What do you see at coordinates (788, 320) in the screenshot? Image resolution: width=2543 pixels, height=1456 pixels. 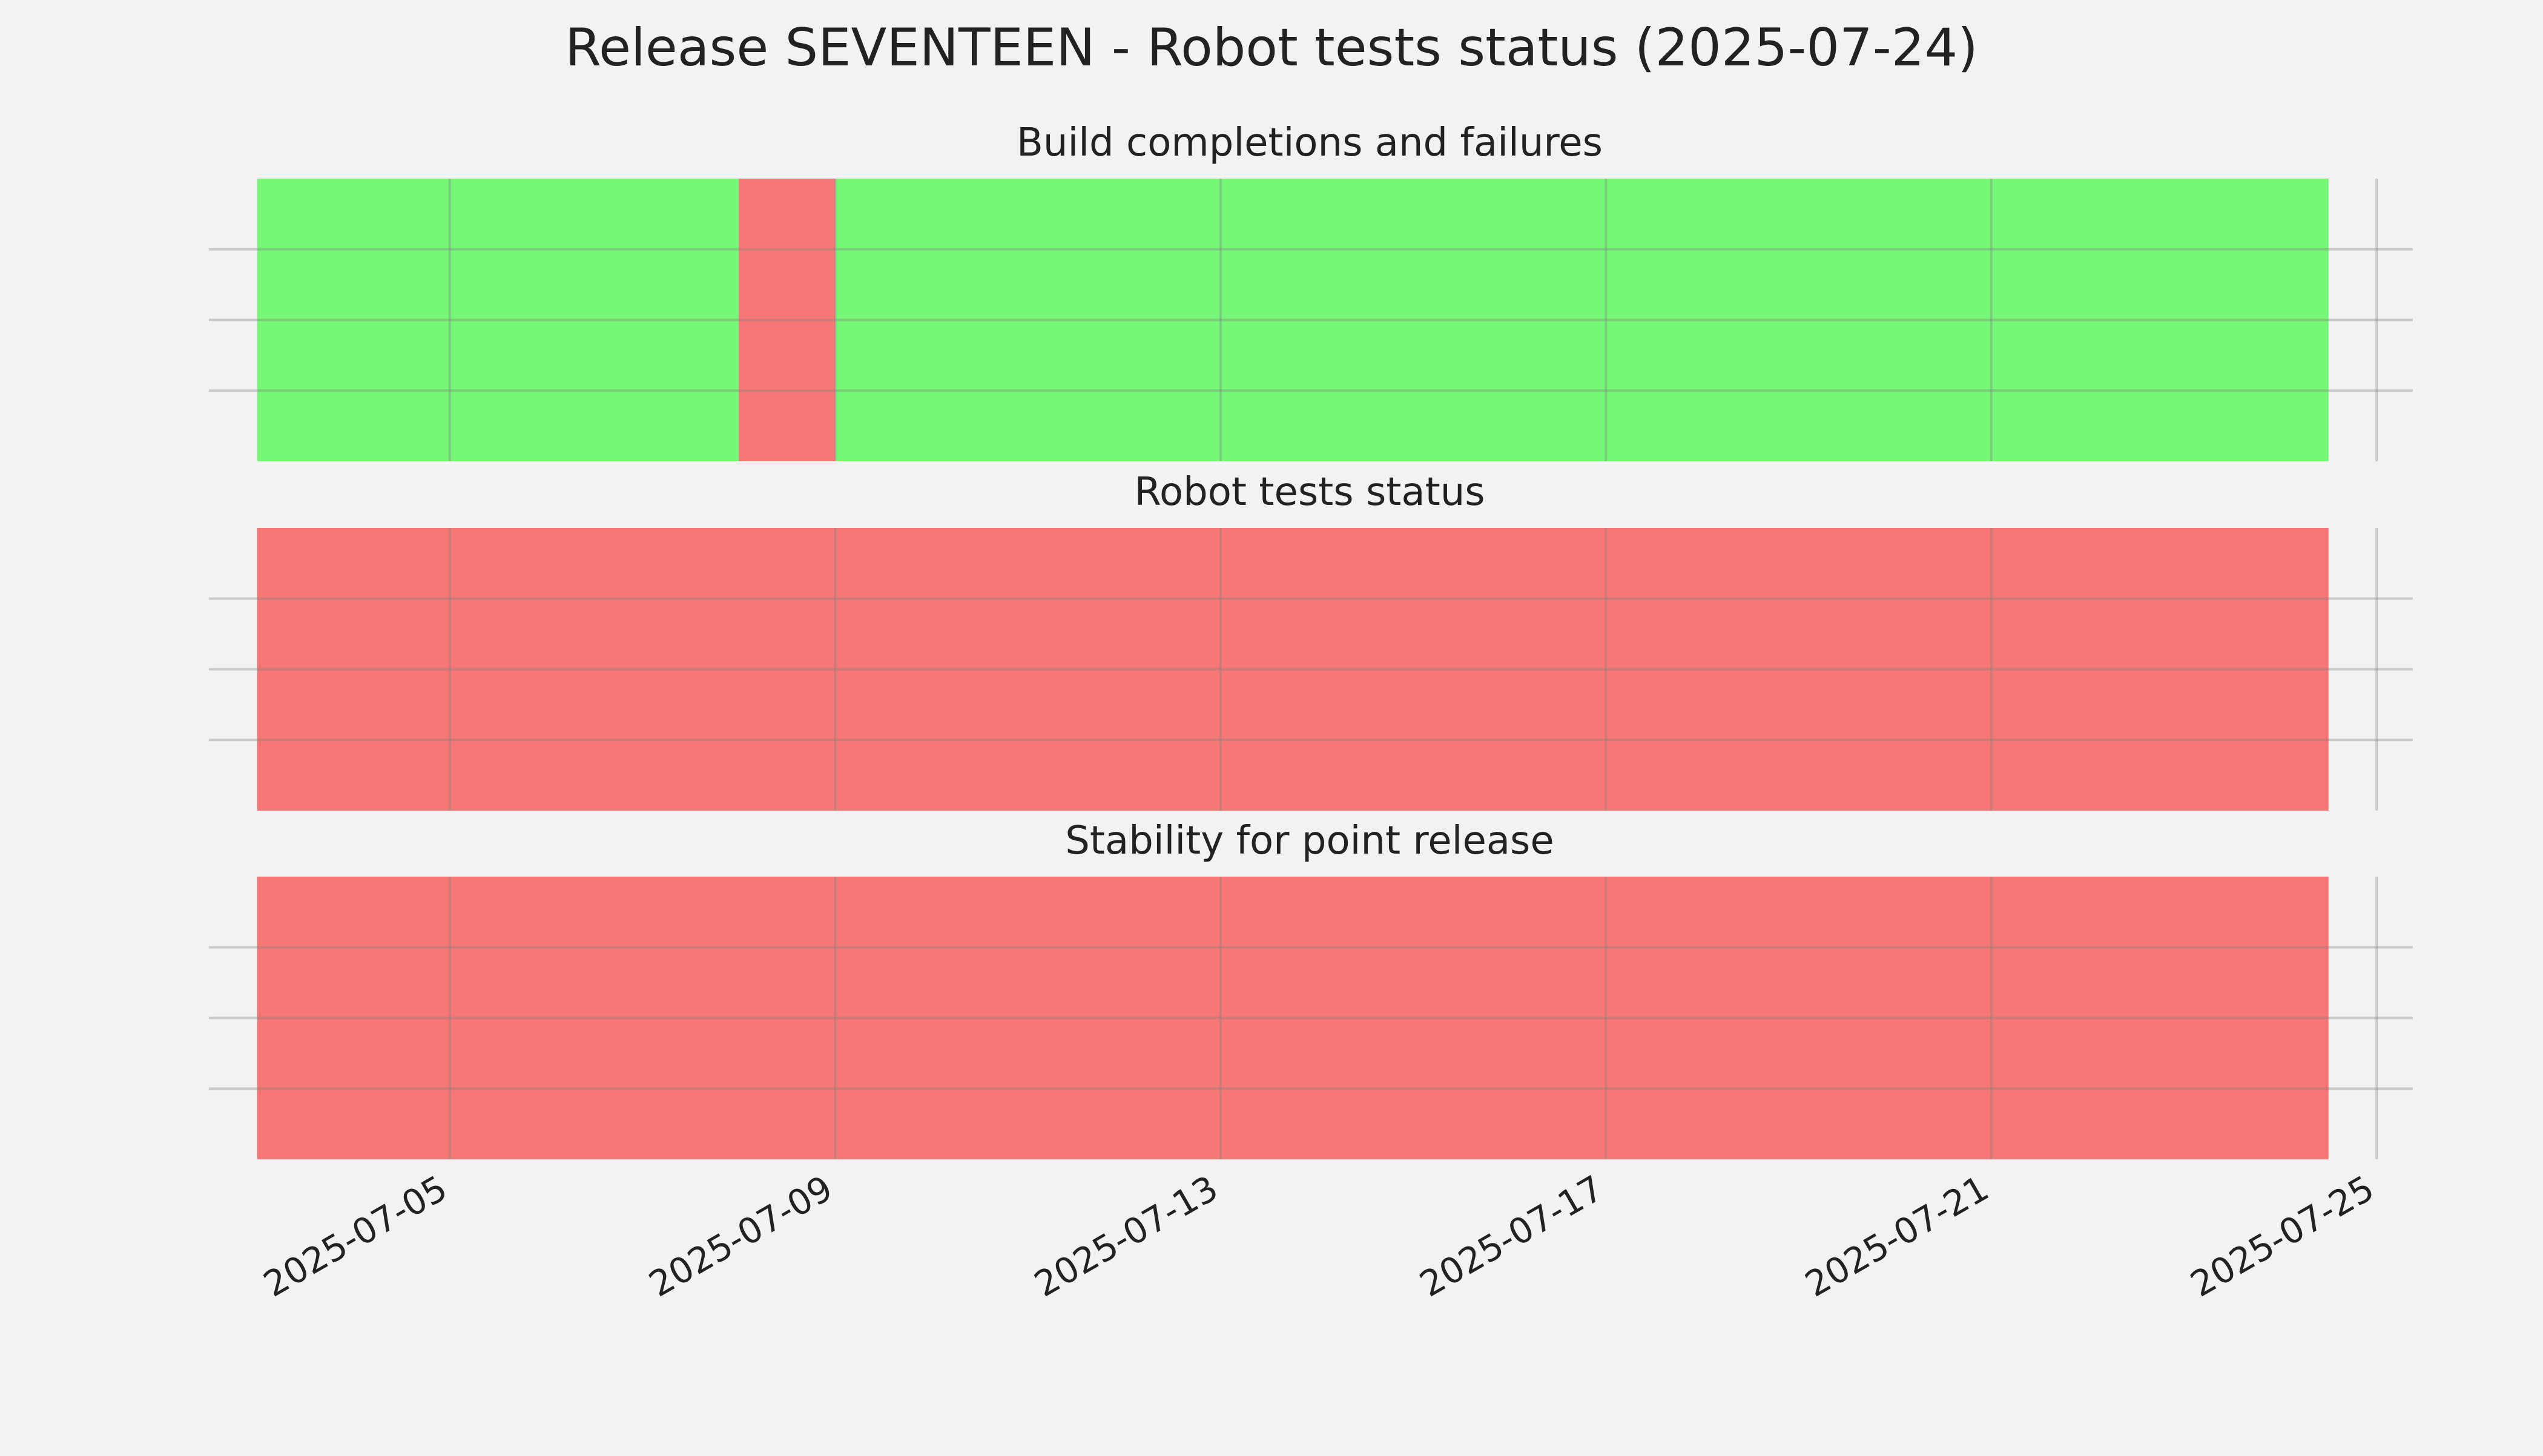 I see `status-segment-fail` at bounding box center [788, 320].